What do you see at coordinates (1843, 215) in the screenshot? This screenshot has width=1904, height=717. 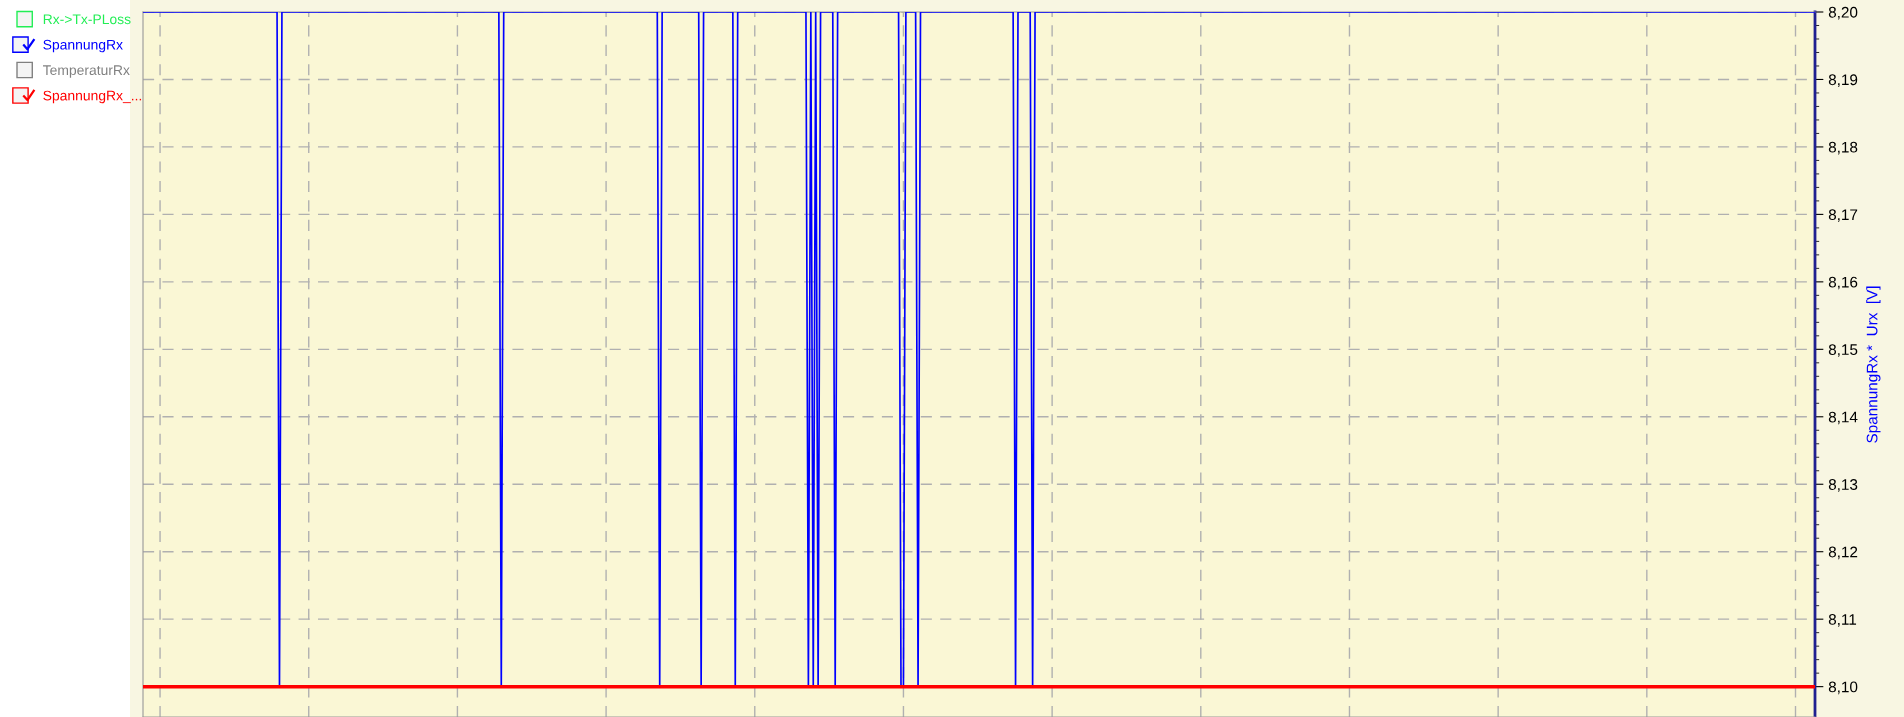 I see `y-tick-label: 8,17` at bounding box center [1843, 215].